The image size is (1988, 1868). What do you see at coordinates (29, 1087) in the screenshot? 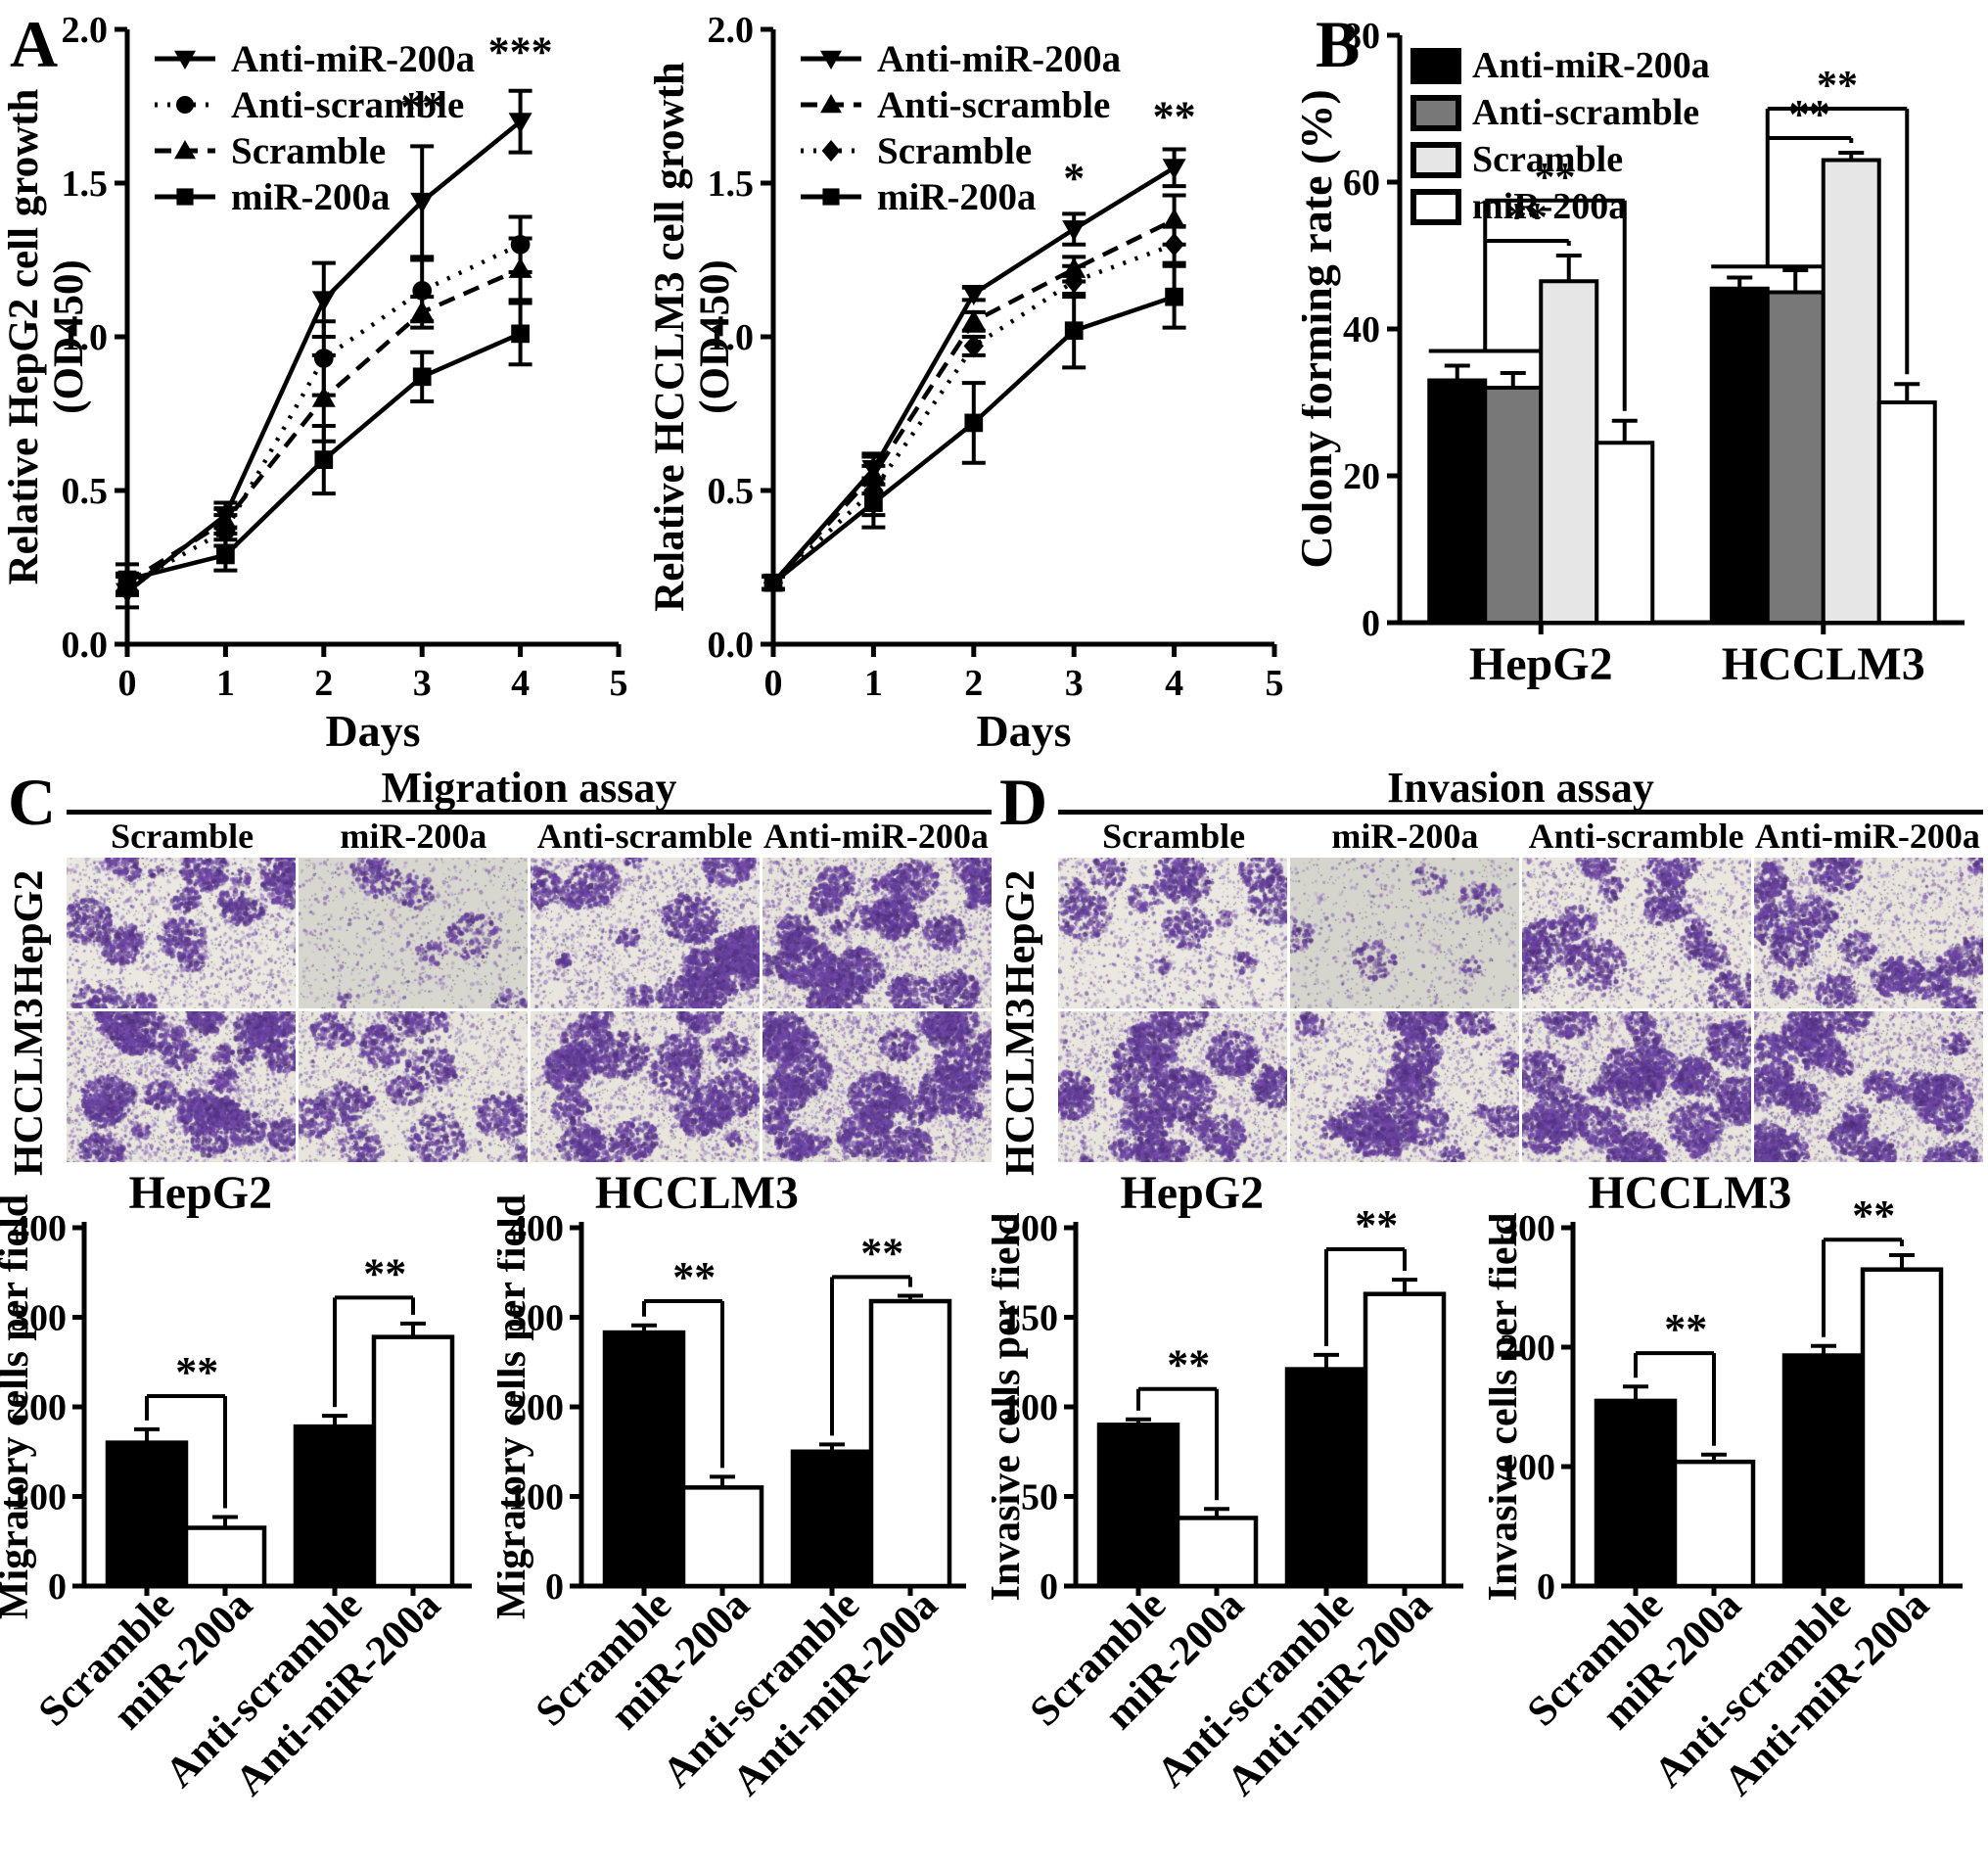
I see `row-label-hcclm3: HCCLM3` at bounding box center [29, 1087].